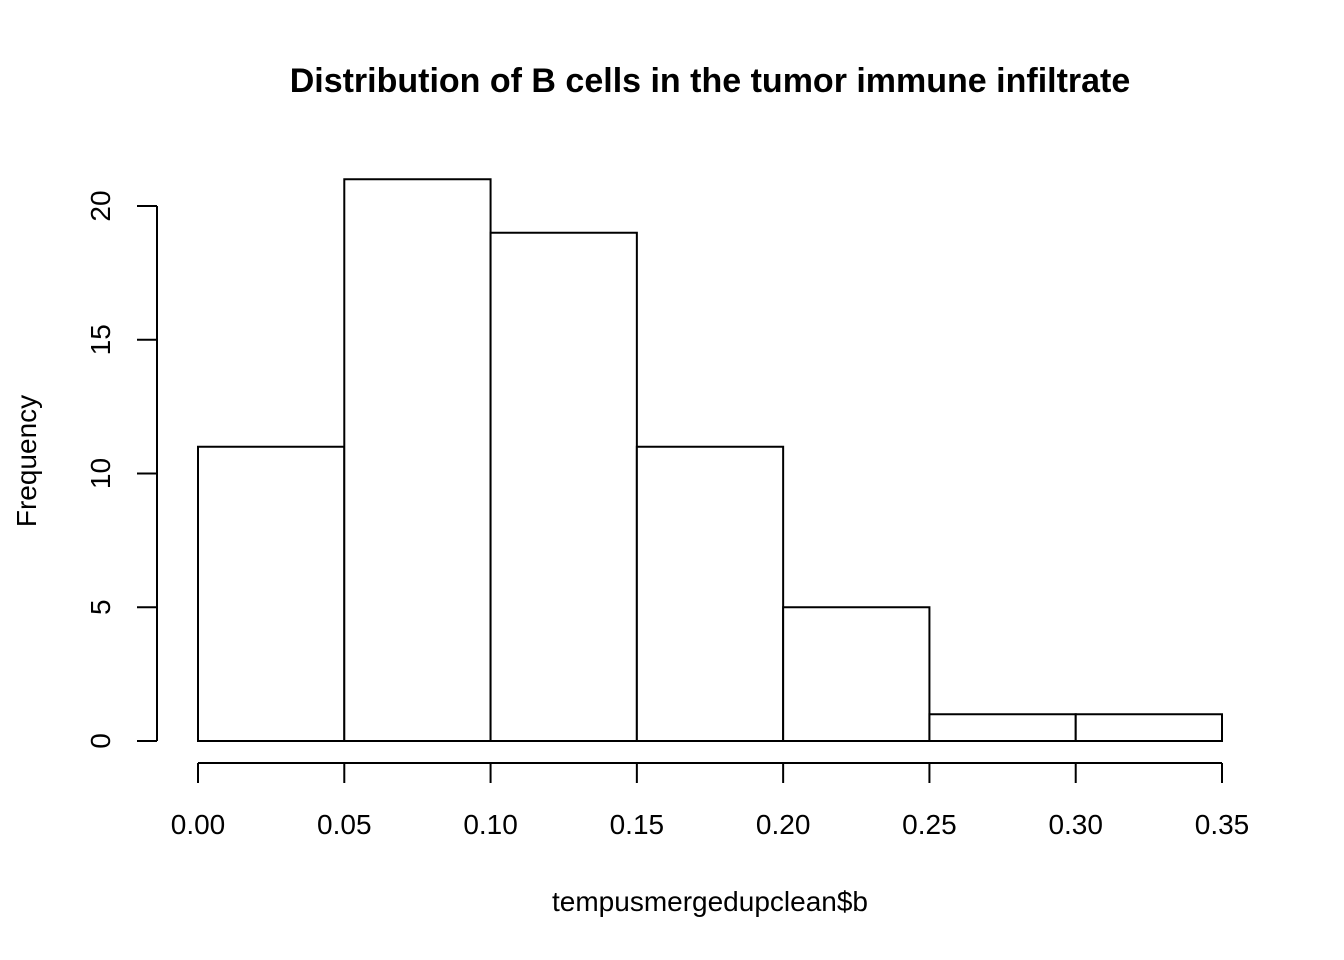 Image resolution: width=1344 pixels, height=960 pixels. I want to click on x-tick-label-5: 0.25, so click(929, 824).